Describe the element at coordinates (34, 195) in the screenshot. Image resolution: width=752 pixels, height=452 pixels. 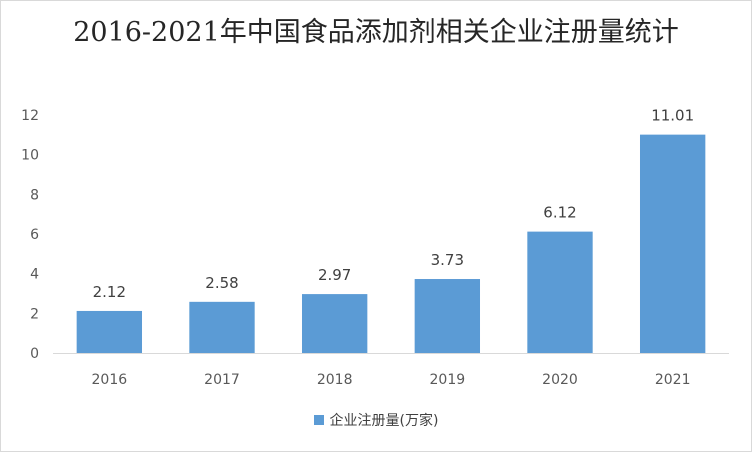
I see `y-tick-label: 8` at that location.